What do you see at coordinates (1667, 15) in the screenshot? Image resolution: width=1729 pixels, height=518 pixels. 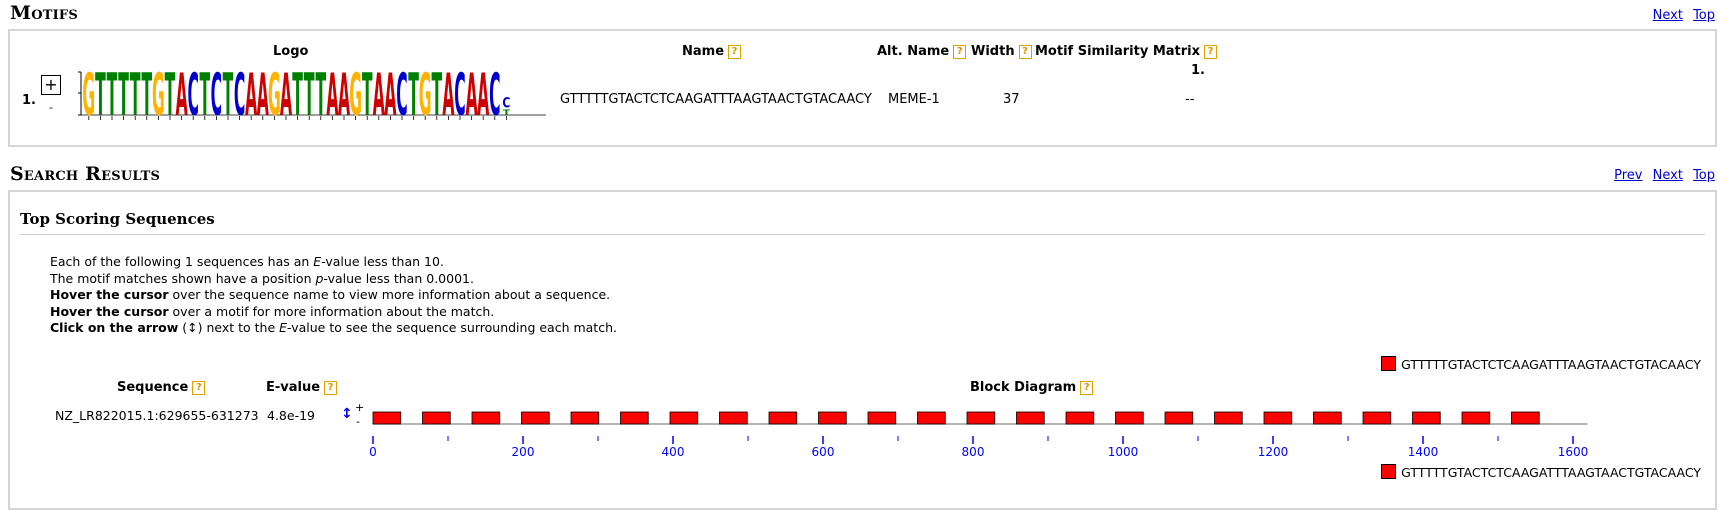 I see `motifs-next-link: Next` at bounding box center [1667, 15].